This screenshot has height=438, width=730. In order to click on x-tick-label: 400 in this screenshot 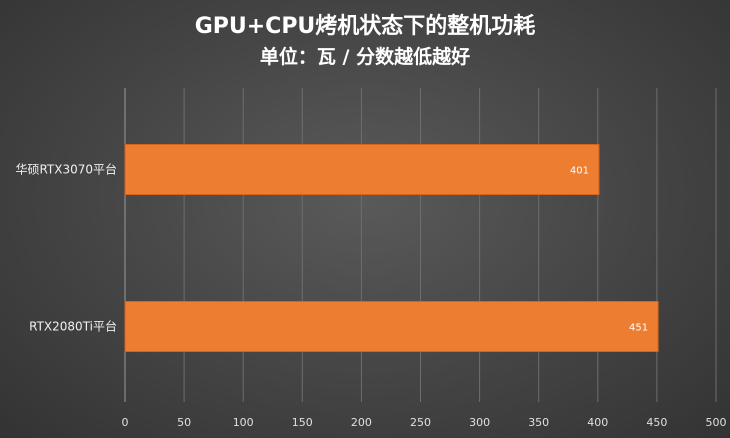, I will do `click(597, 422)`.